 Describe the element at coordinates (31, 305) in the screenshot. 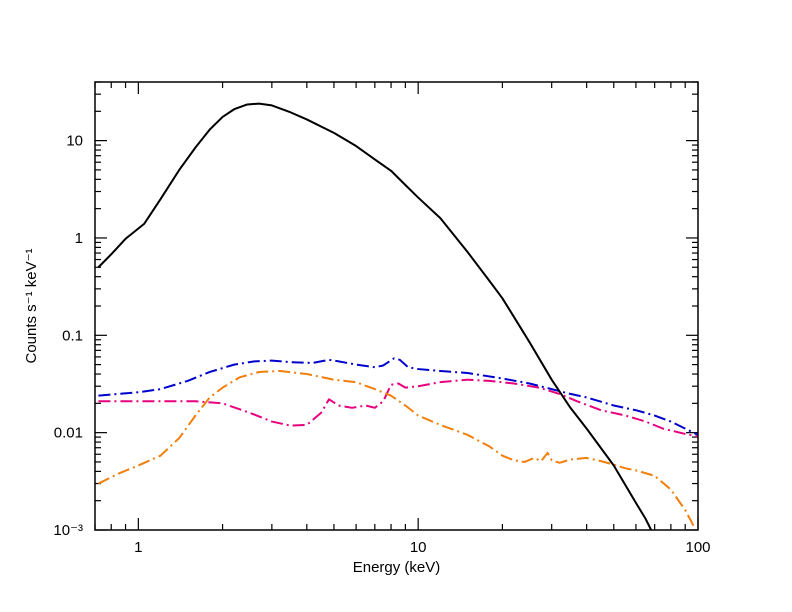

I see `y-axis-title: Counts s⁻¹ keV⁻¹` at that location.